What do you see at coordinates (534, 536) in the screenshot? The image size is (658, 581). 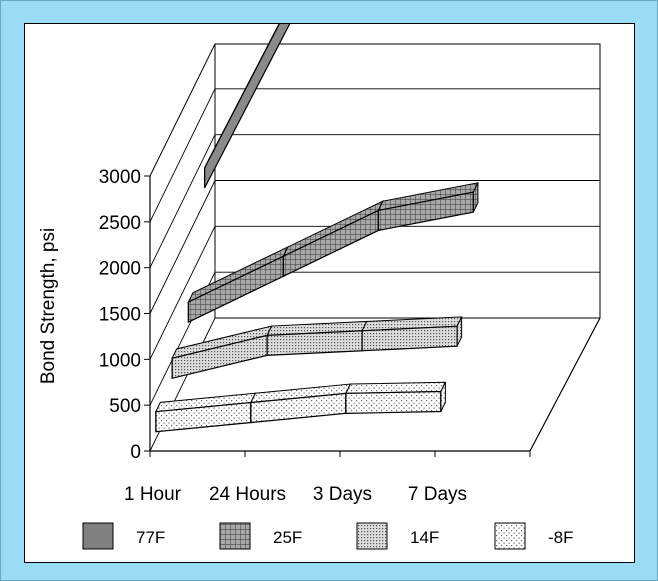 I see `legend-item--8F: -8F` at bounding box center [534, 536].